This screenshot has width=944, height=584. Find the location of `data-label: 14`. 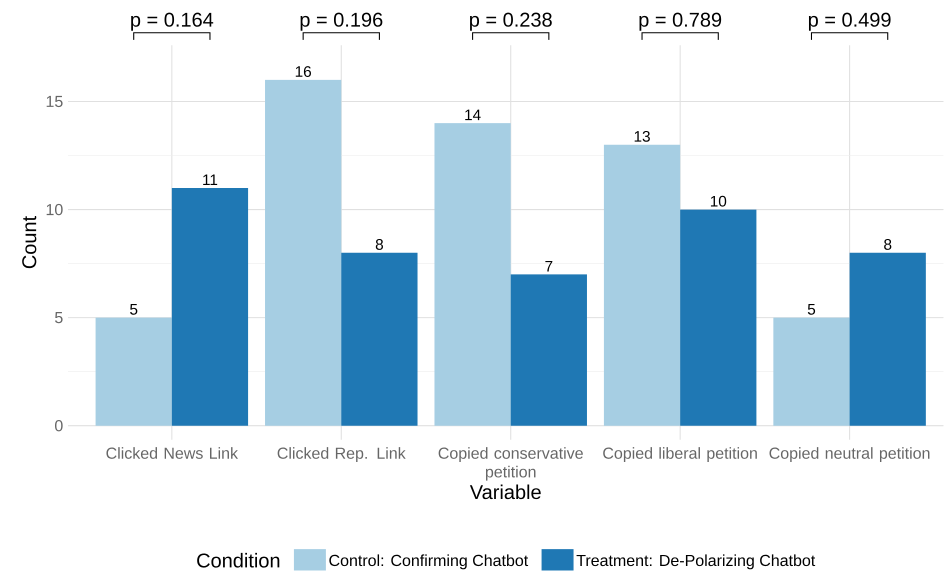

data-label: 14 is located at coordinates (473, 115).